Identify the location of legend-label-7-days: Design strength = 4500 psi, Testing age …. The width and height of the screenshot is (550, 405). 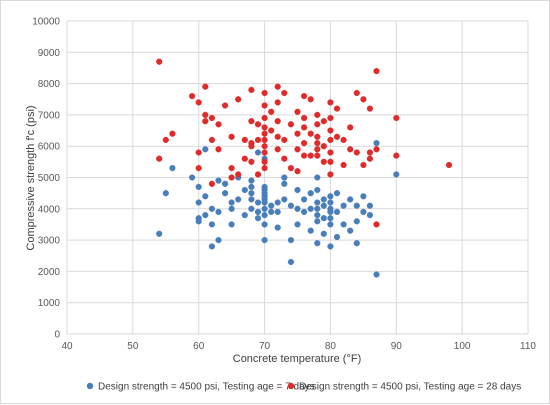
(206, 387).